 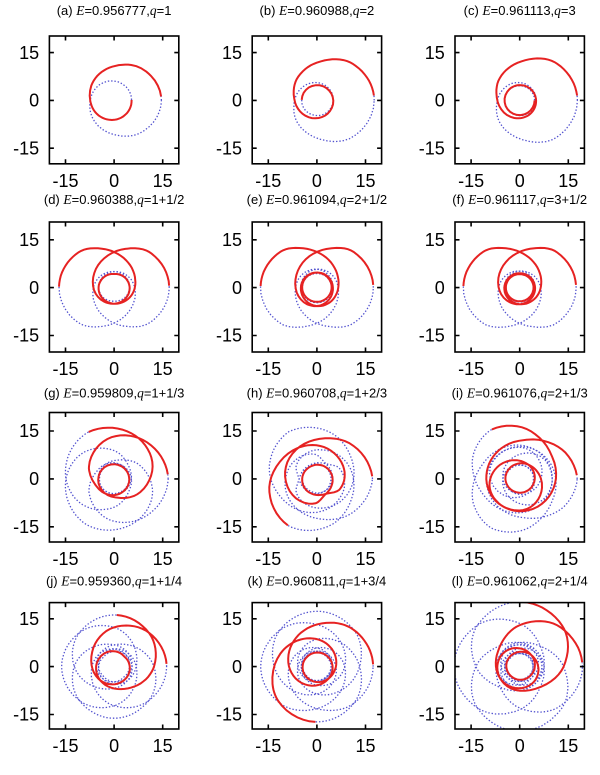 What do you see at coordinates (114, 581) in the screenshot?
I see `svg-text: (j) E=0.959360,q=1+1/4` at bounding box center [114, 581].